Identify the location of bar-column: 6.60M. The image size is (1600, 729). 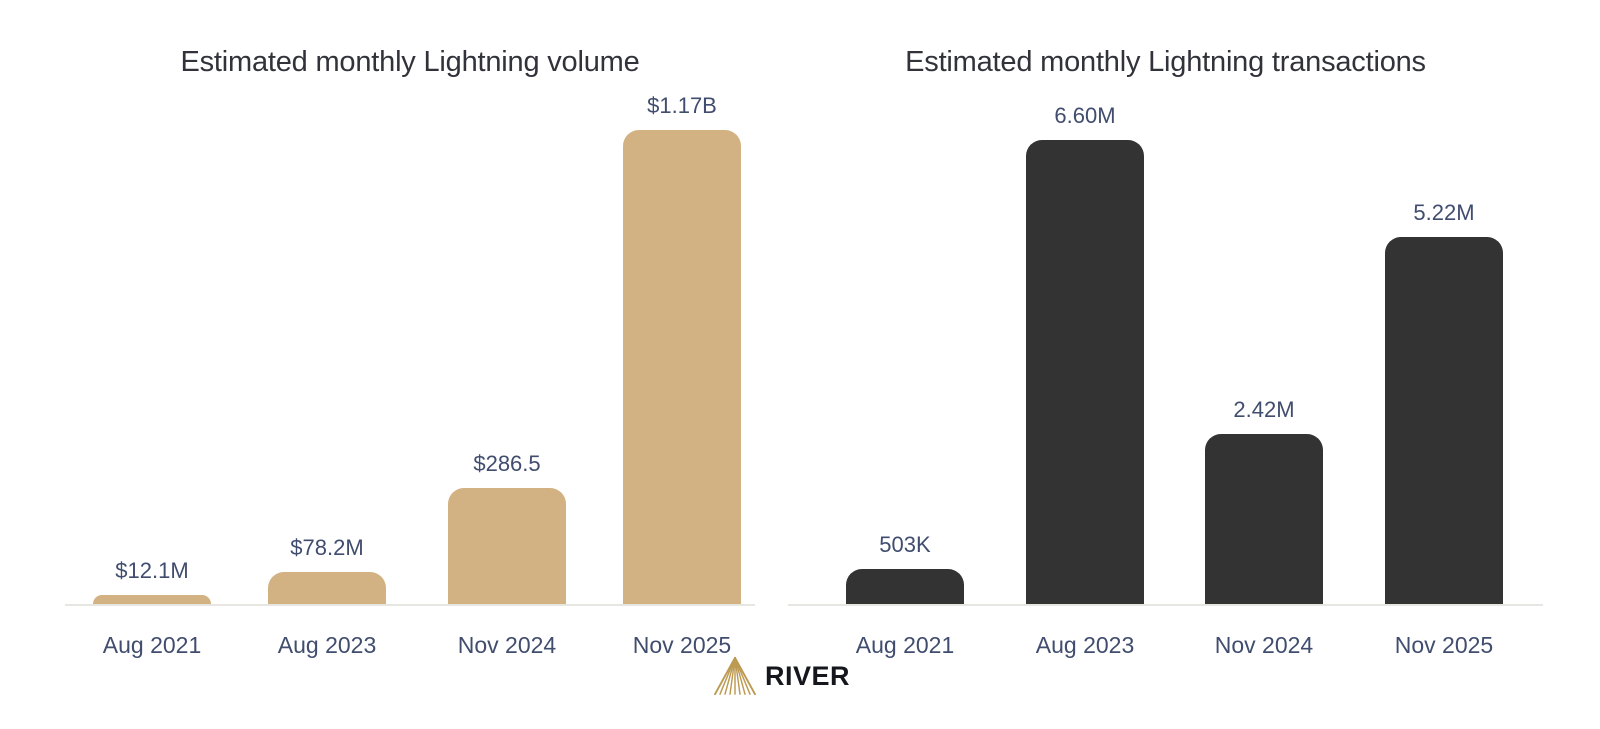
(1085, 353).